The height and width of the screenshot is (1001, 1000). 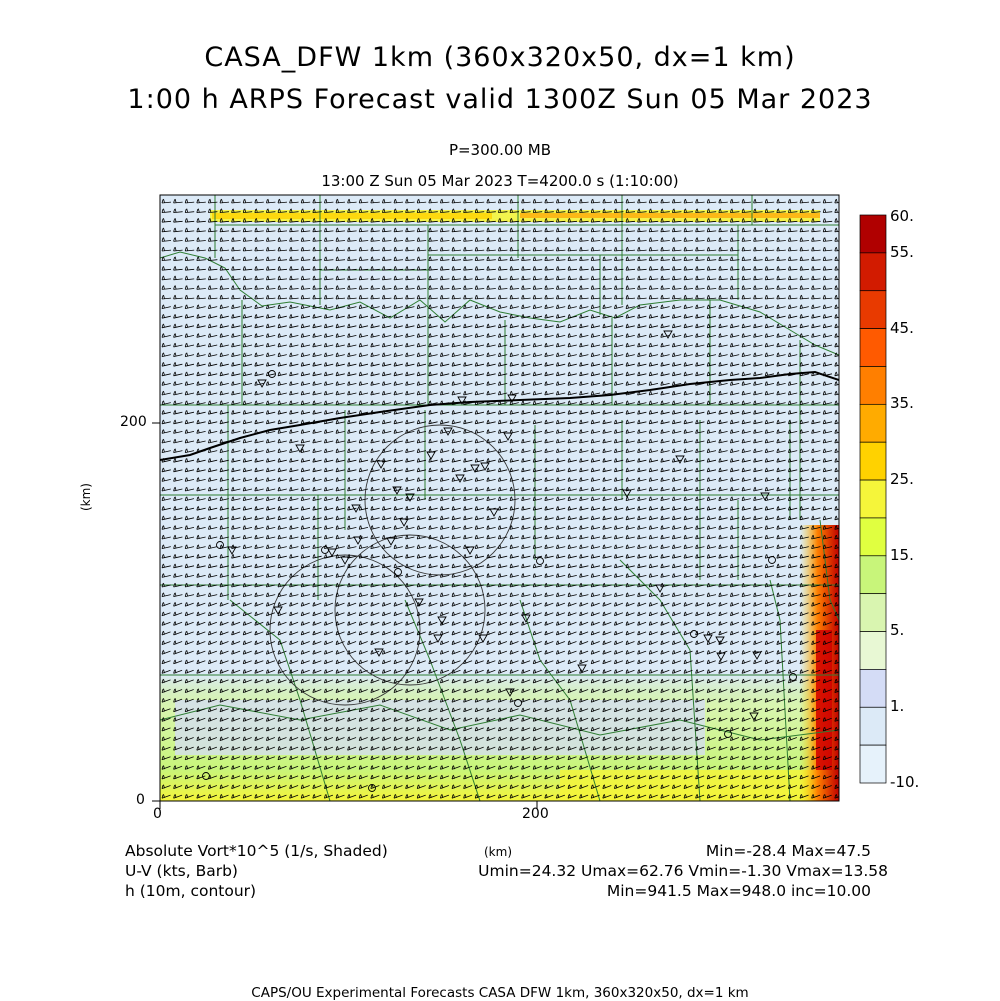 What do you see at coordinates (905, 782) in the screenshot?
I see `colorbar-label: -10.` at bounding box center [905, 782].